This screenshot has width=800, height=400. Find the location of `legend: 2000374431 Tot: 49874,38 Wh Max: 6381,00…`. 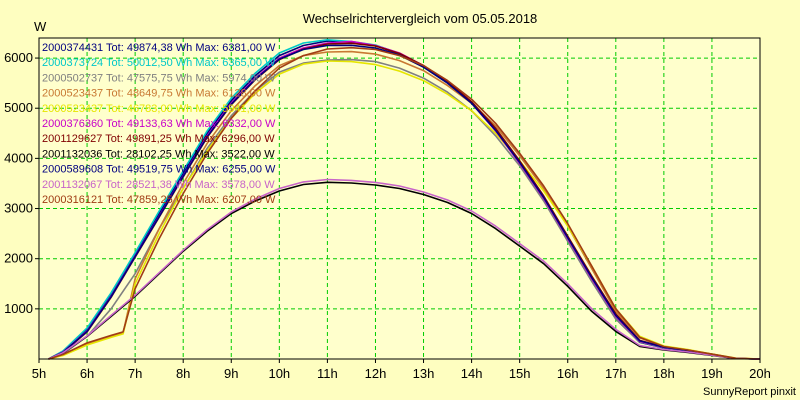

legend: 2000374431 Tot: 49874,38 Wh Max: 6381,00… is located at coordinates (159, 124).